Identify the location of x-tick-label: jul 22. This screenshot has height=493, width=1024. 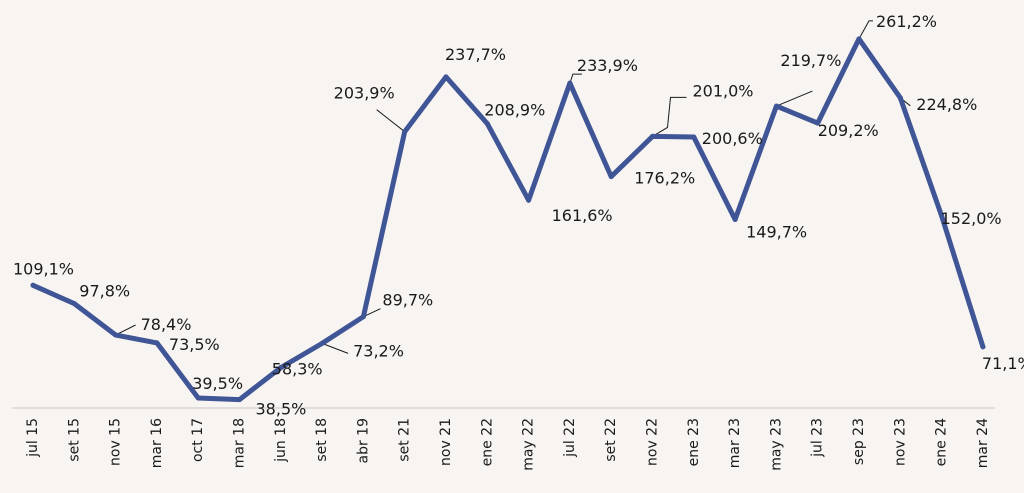
(570, 438).